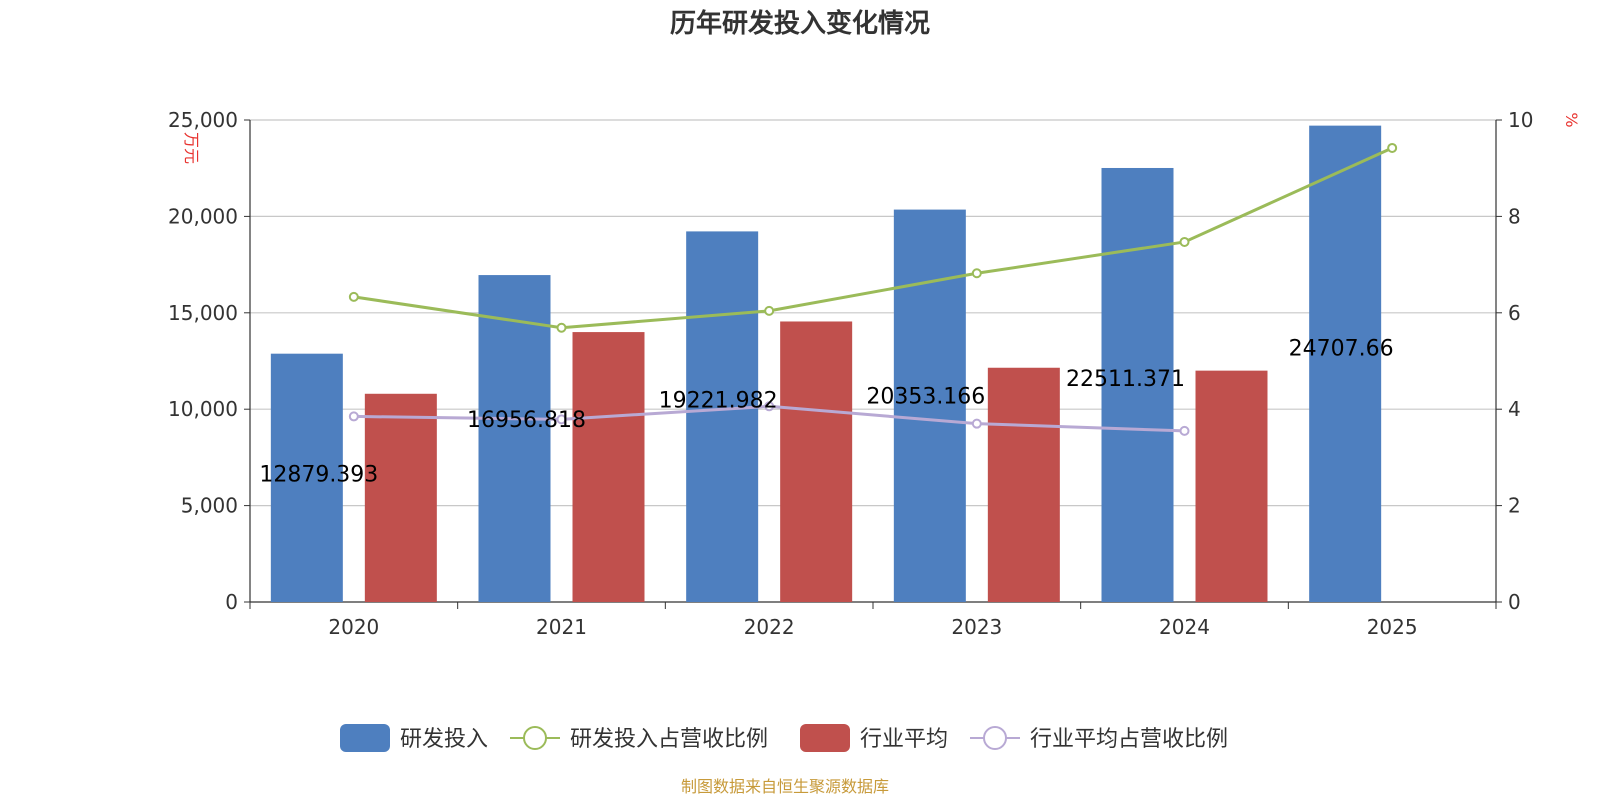 The width and height of the screenshot is (1600, 800). Describe the element at coordinates (1341, 349) in the screenshot. I see `data-label: 24707.66` at that location.